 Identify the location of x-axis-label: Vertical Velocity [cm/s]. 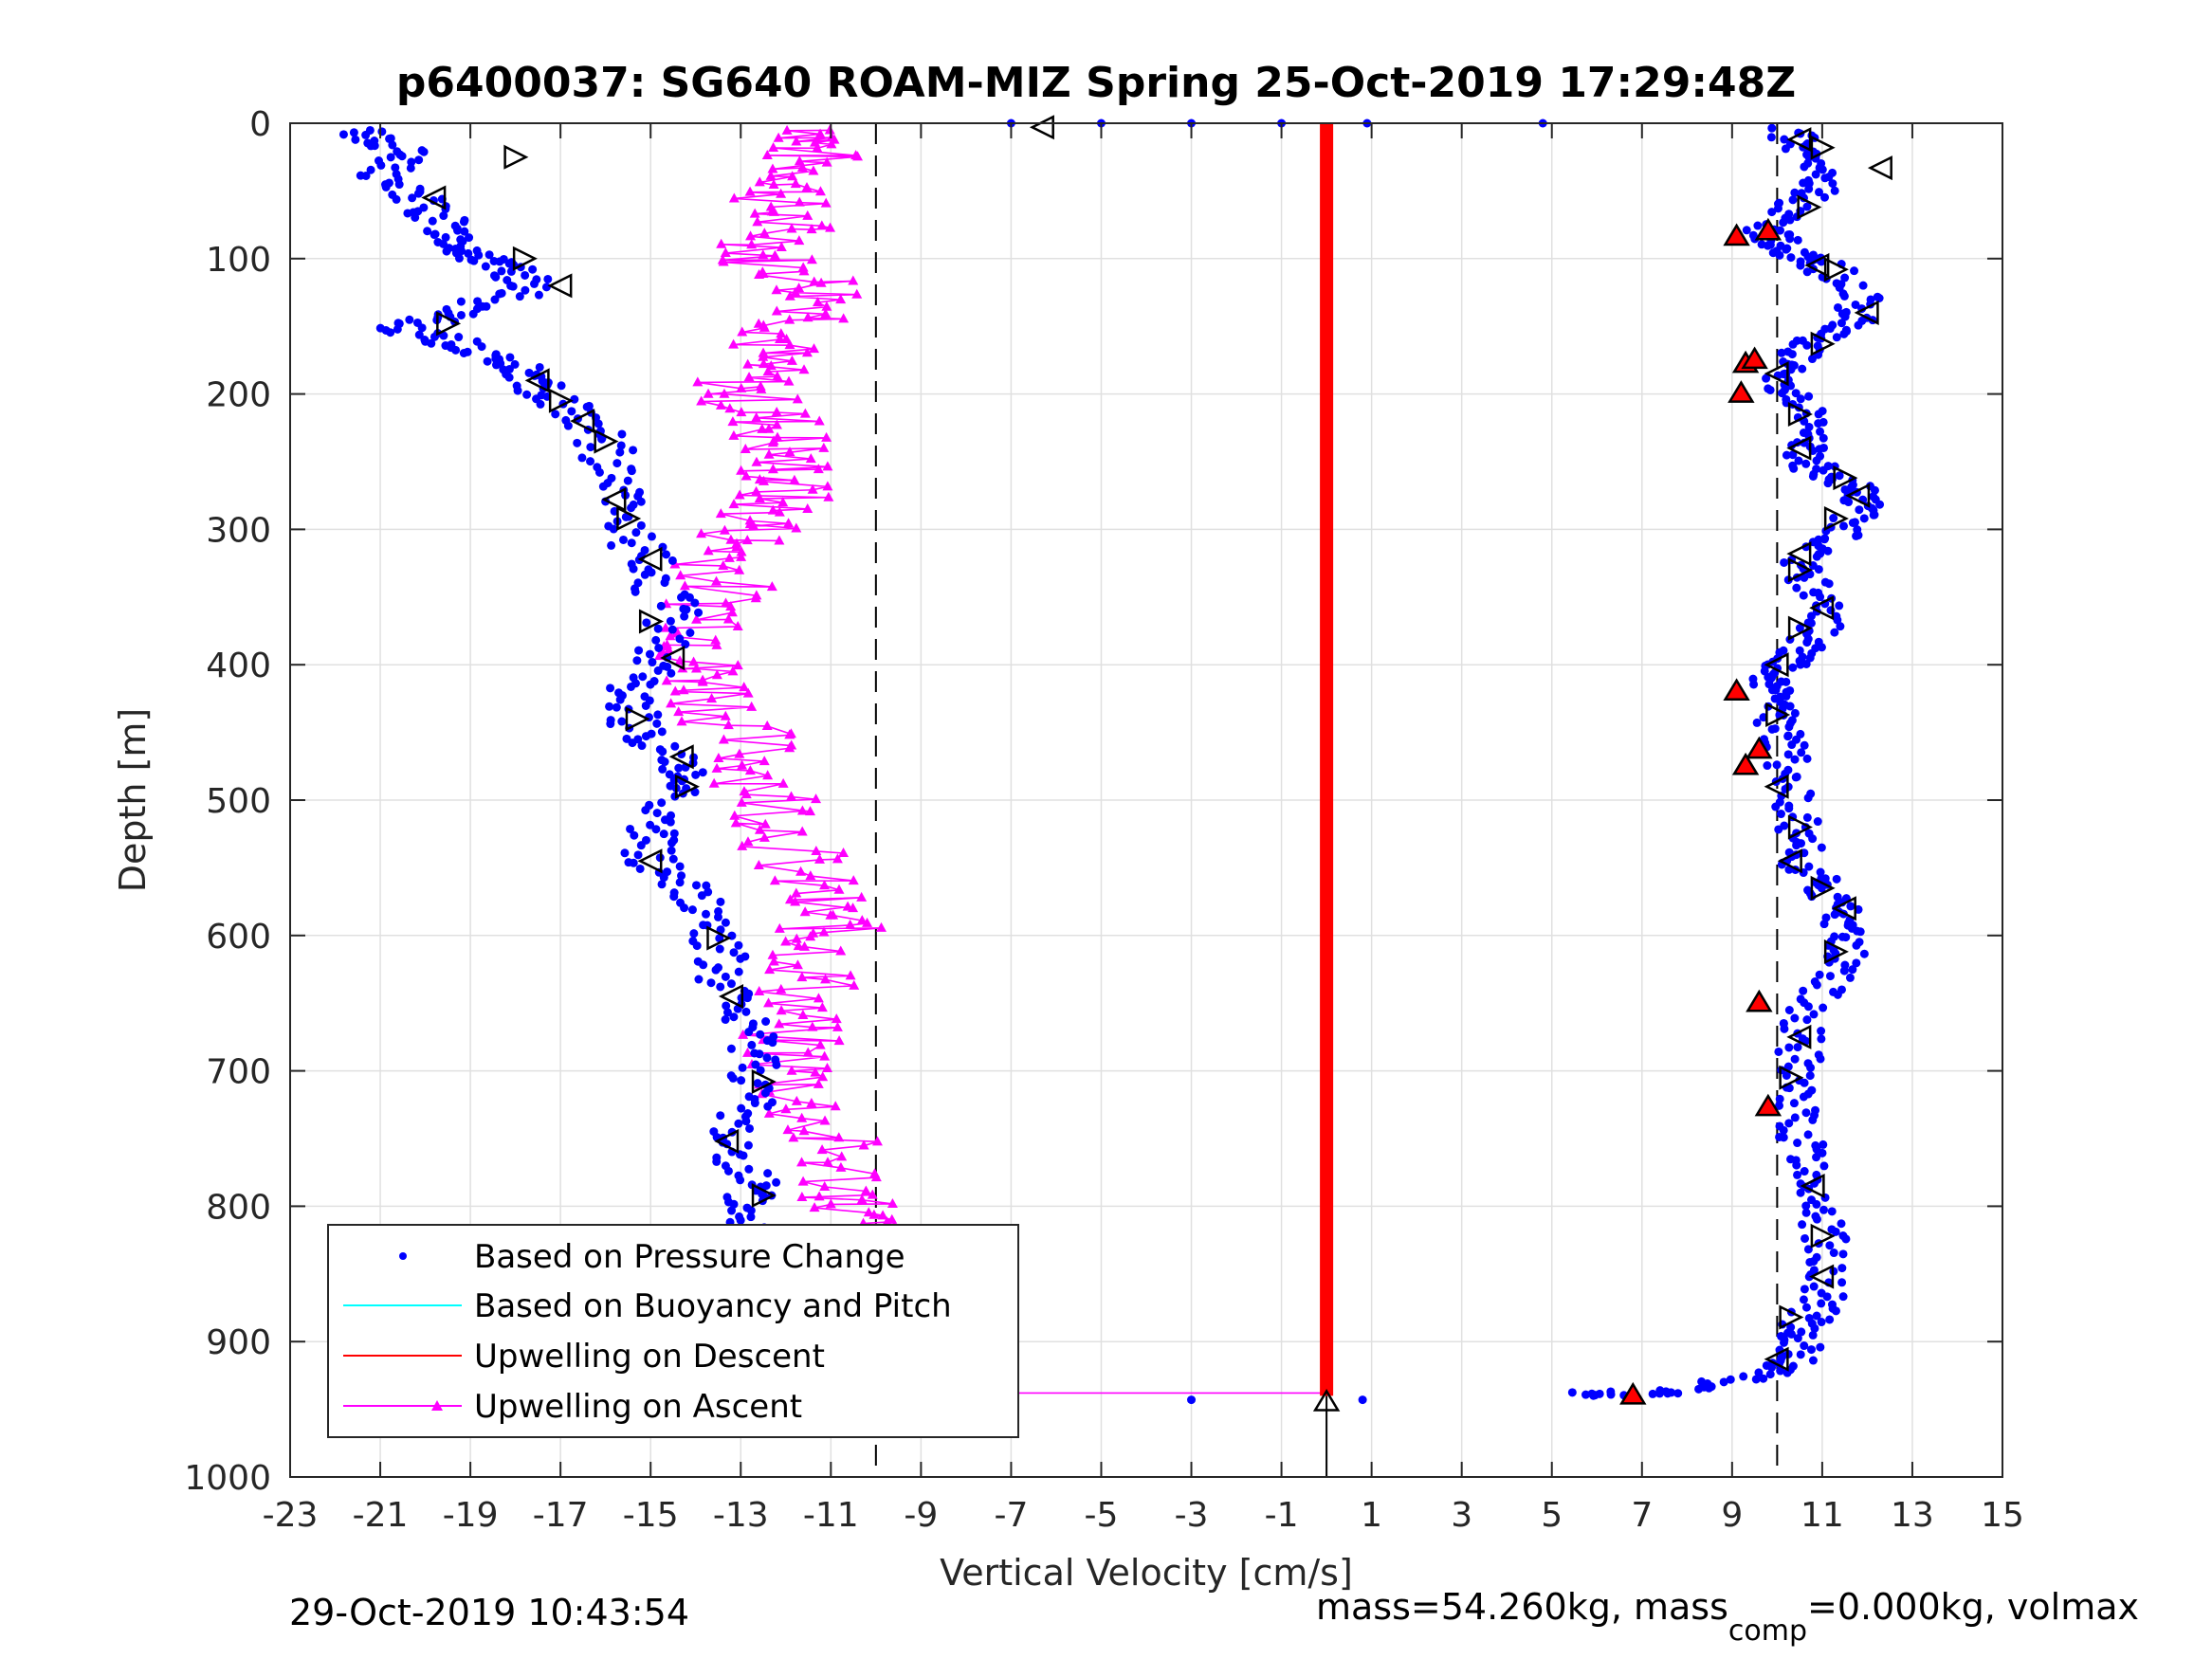
(1146, 1573).